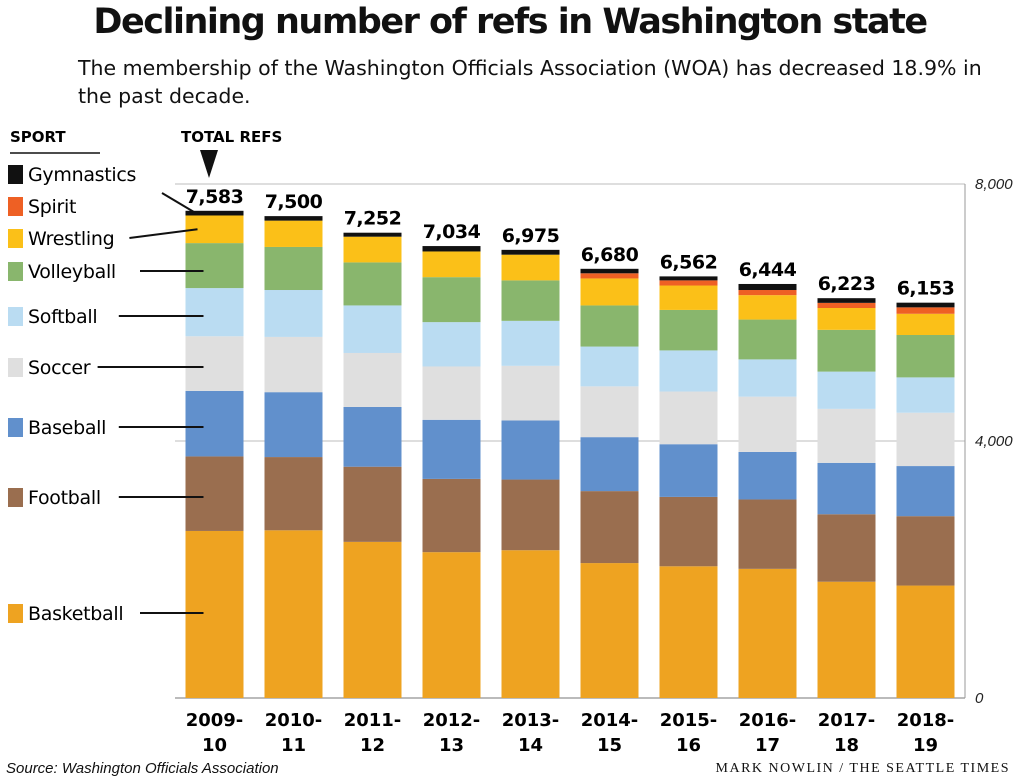 Image resolution: width=1020 pixels, height=780 pixels. I want to click on x-tick-label: 15, so click(609, 745).